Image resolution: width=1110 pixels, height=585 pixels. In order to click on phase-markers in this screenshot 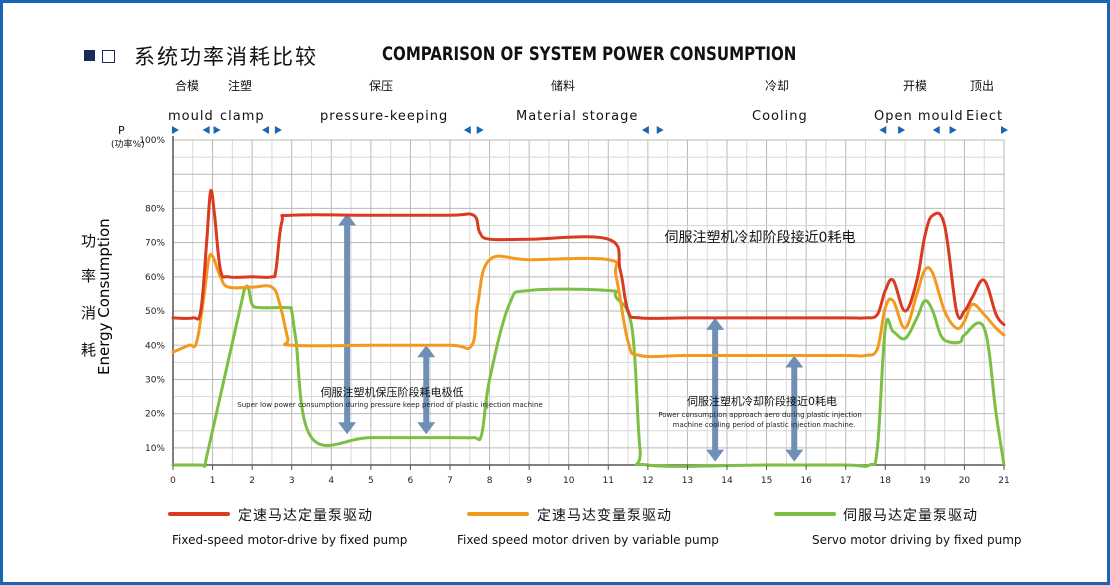, I will do `click(589, 130)`.